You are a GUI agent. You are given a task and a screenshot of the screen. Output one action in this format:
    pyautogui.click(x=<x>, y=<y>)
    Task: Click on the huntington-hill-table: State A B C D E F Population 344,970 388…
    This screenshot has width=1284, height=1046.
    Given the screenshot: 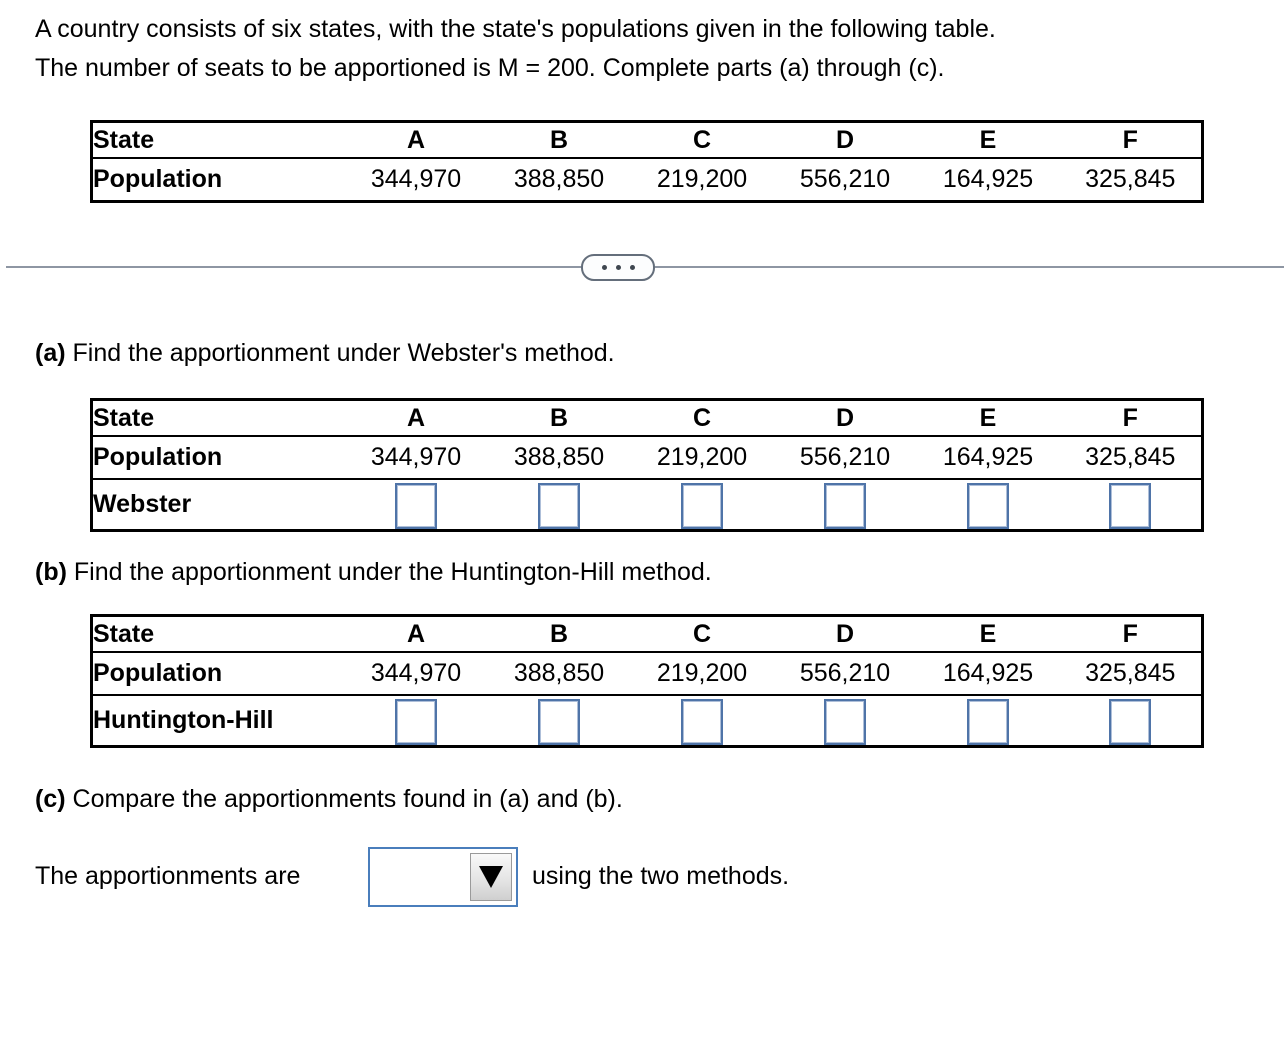 What is the action you would take?
    pyautogui.click(x=647, y=681)
    